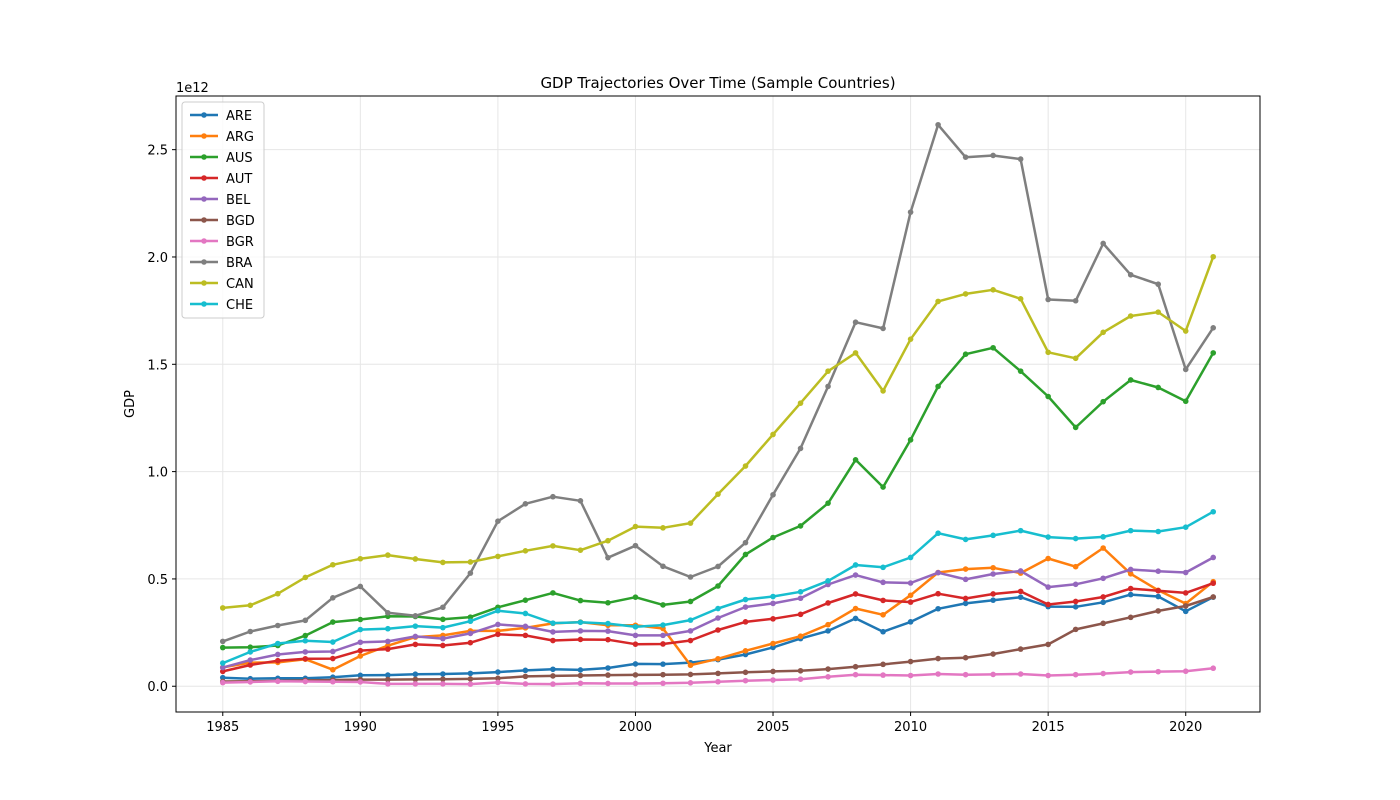 The image size is (1400, 800). I want to click on legend-swatch-marker, so click(204, 136).